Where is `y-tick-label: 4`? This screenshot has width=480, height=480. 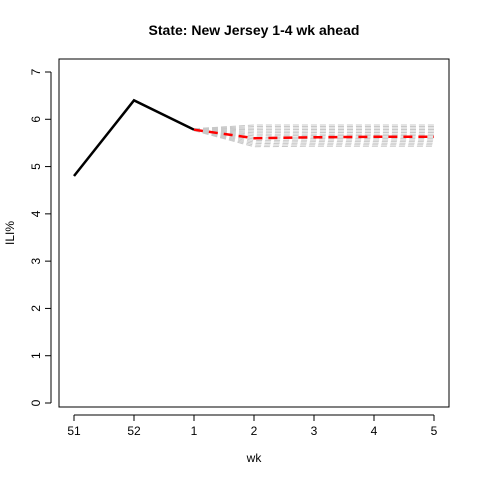
y-tick-label: 4 is located at coordinates (36, 213).